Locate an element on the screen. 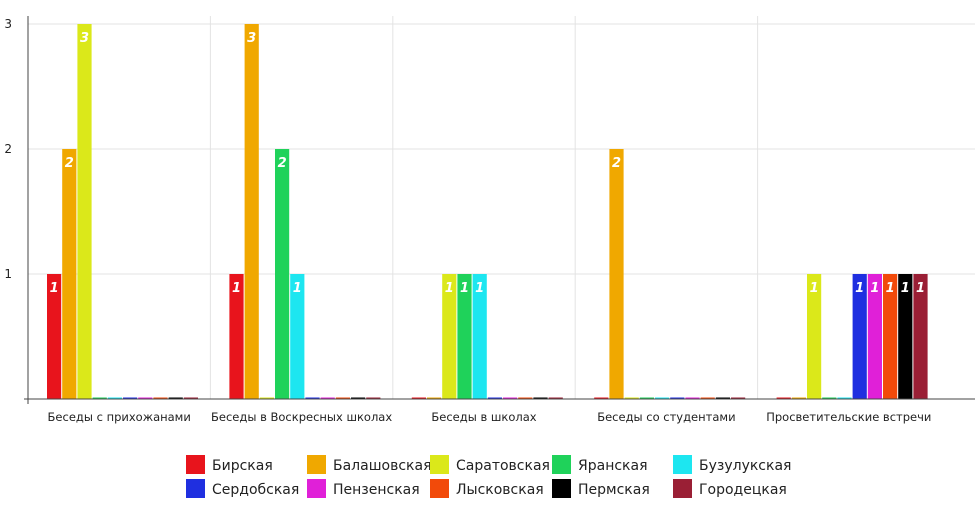 Image resolution: width=978 pixels, height=510 pixels. legend-label: Лысковская is located at coordinates (500, 490).